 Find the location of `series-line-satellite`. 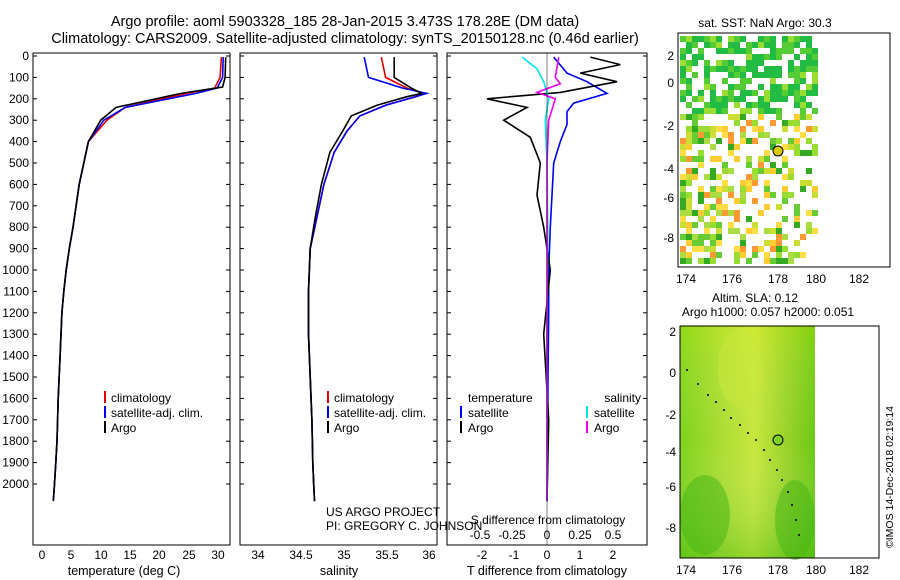

series-line-satellite is located at coordinates (578, 279).